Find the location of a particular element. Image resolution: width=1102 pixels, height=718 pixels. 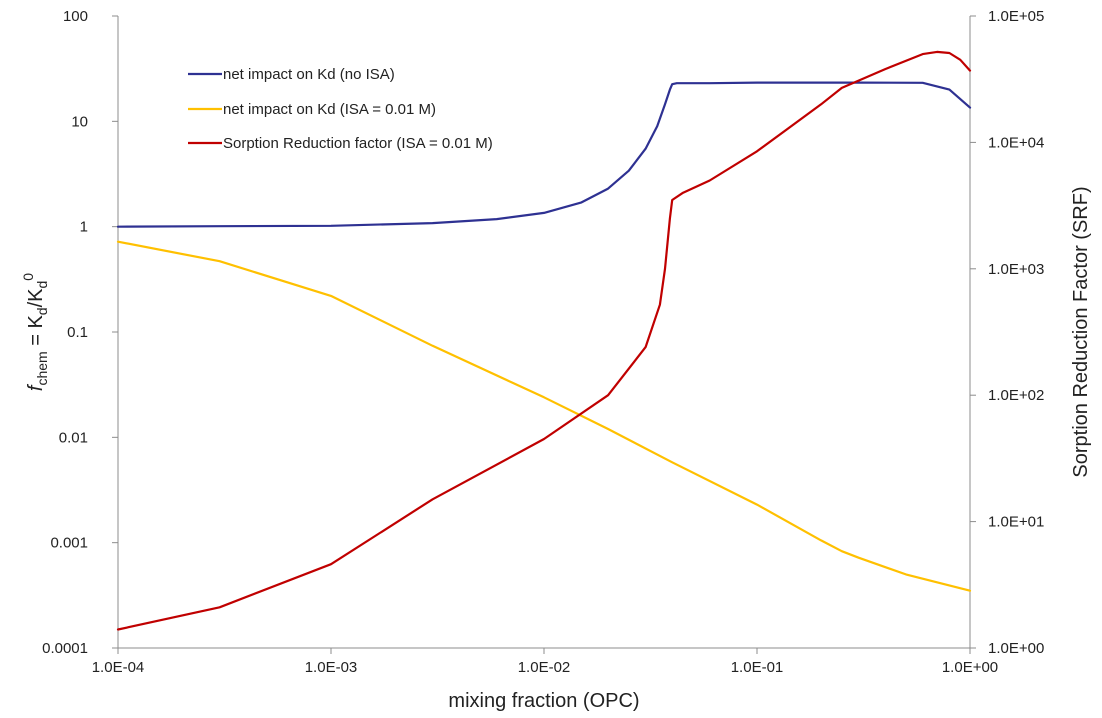

x-axis-ticks: 1.0E-04 1.0E-03 1.0E-02 1.0E-01 1.0E+00 is located at coordinates (545, 662).